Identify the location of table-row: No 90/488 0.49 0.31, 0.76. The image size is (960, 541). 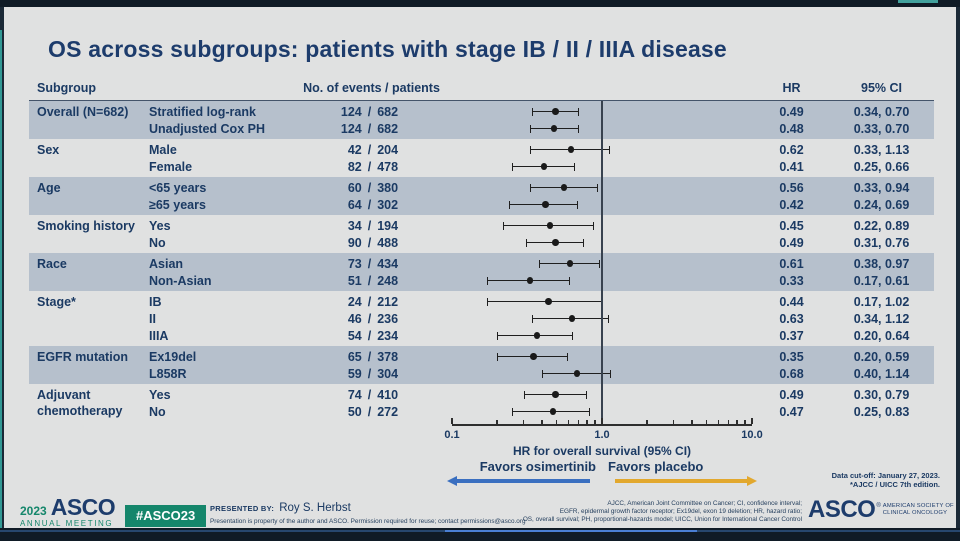
(539, 242).